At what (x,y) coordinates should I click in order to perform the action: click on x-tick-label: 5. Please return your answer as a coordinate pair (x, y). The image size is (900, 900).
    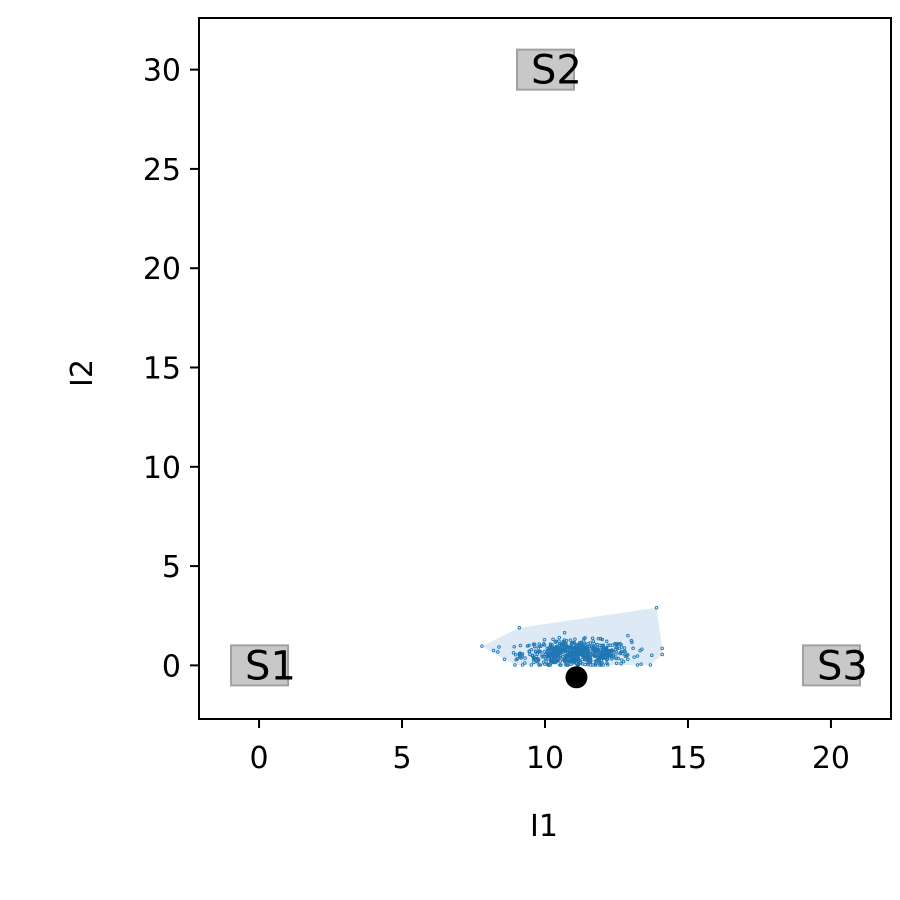
    Looking at the image, I should click on (401, 758).